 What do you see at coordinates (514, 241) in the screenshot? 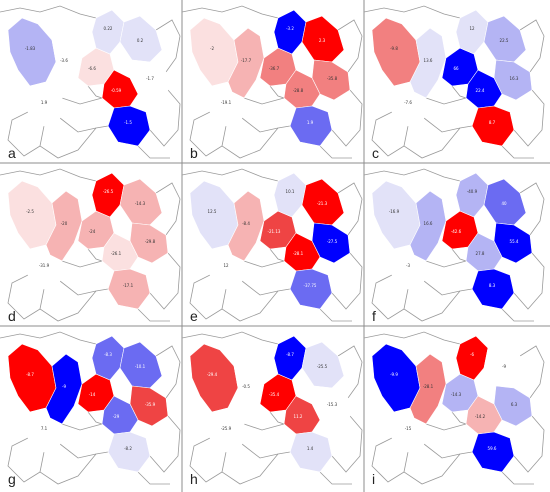
I see `region-value-label: 55.4` at bounding box center [514, 241].